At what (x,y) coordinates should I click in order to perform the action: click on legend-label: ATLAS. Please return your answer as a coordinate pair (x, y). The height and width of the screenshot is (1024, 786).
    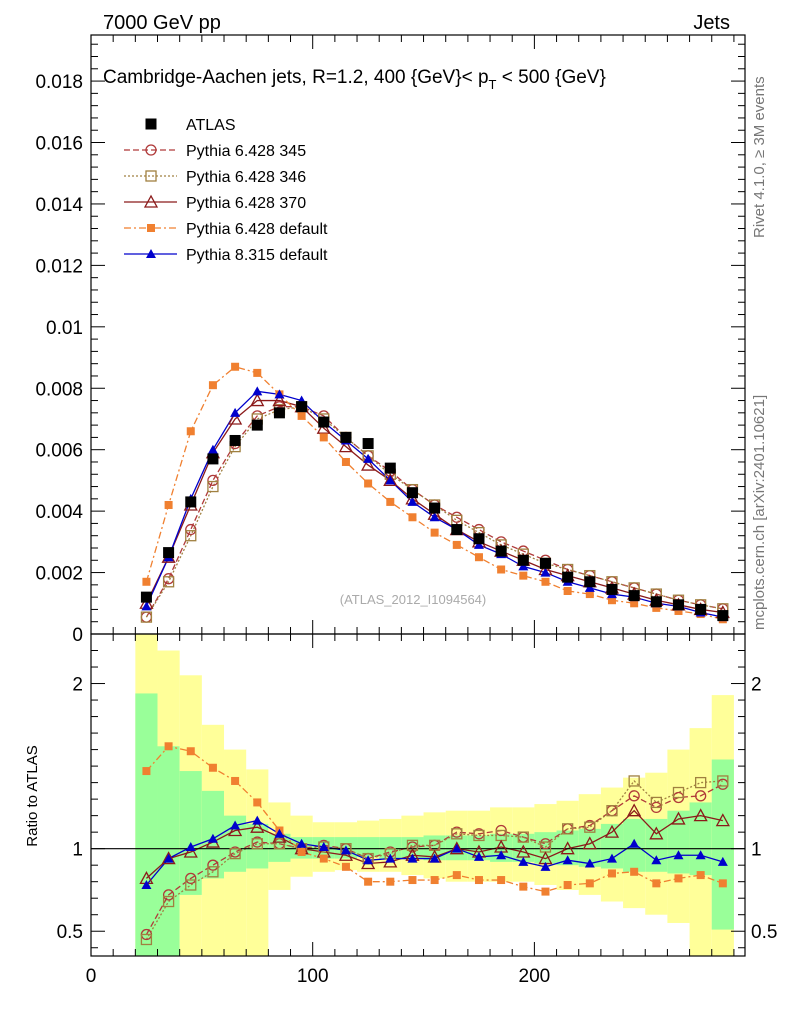
    Looking at the image, I should click on (211, 125).